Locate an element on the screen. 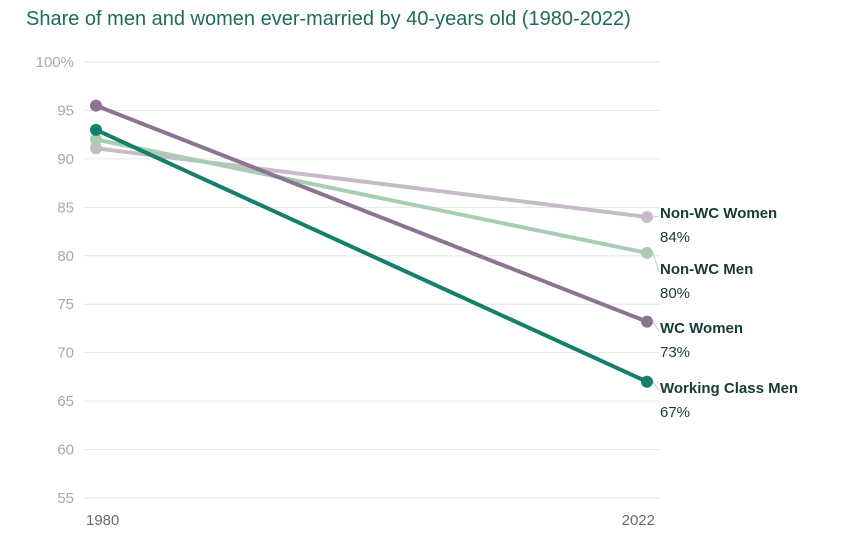  series-name-label: Non-WC Men is located at coordinates (706, 269).